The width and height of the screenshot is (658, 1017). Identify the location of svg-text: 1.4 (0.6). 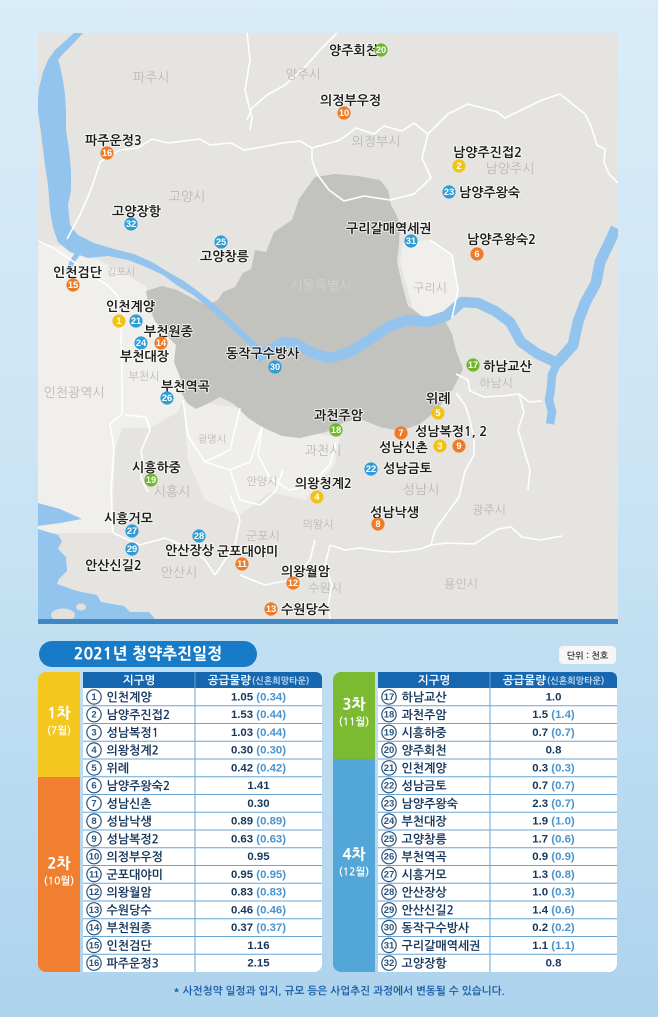
(553, 910).